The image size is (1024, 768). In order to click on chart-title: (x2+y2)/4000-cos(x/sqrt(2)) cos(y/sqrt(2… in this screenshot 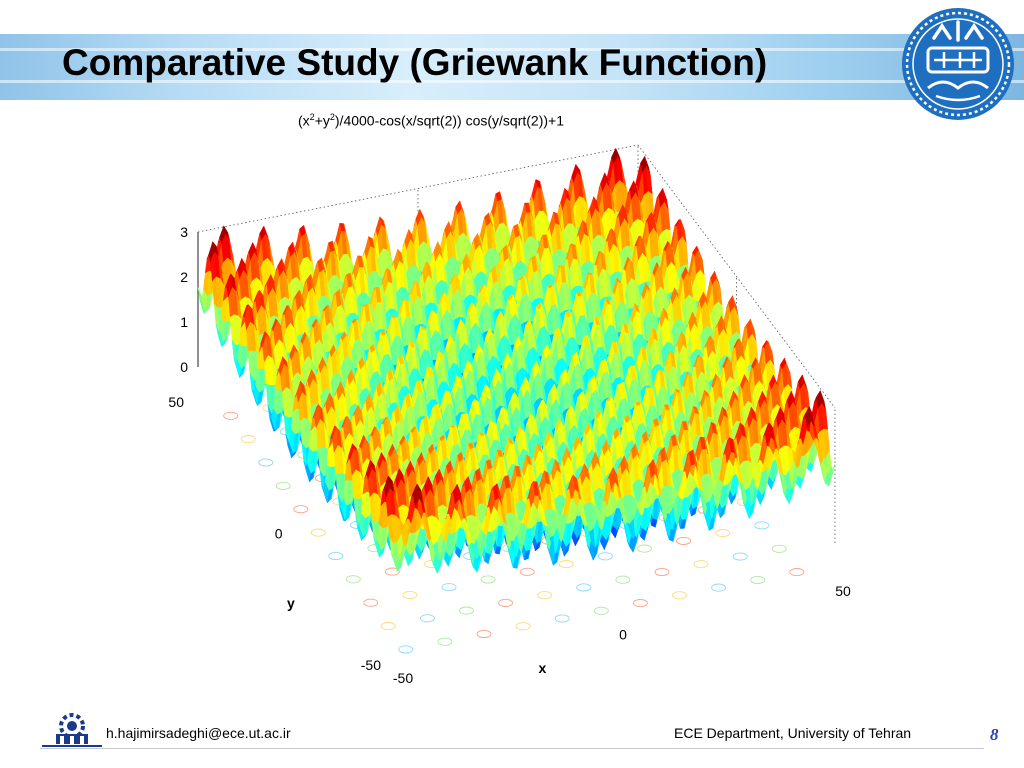, I will do `click(431, 120)`.